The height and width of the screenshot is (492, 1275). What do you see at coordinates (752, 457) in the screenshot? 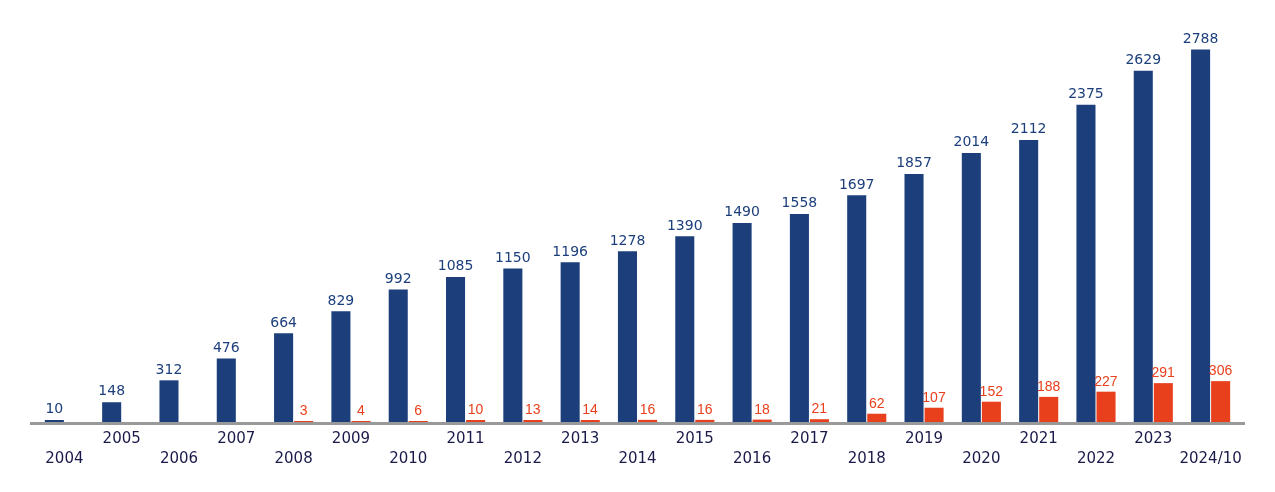
I see `x-tick-label: 2016` at bounding box center [752, 457].